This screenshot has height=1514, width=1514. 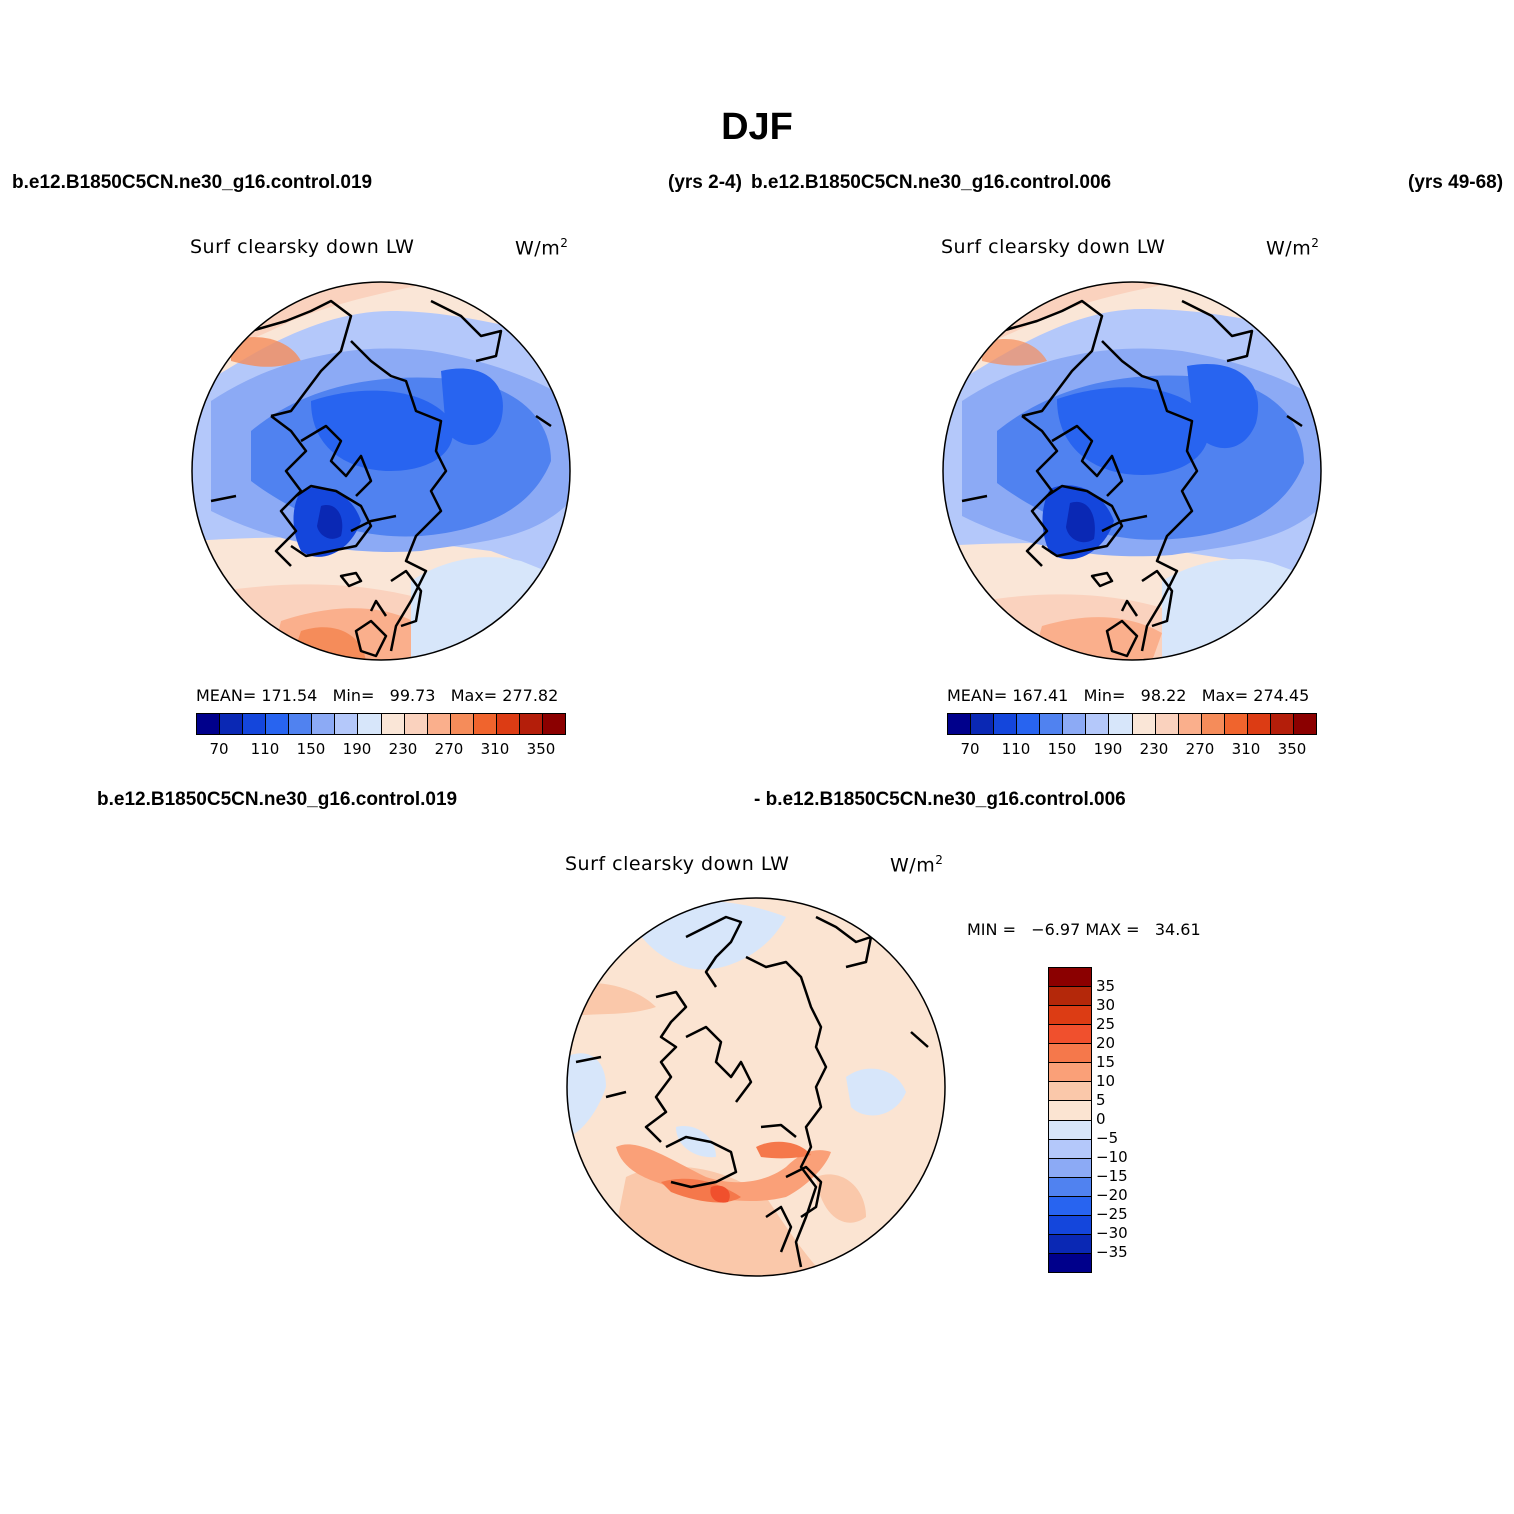 I want to click on colorbar-tick-label: 70, so click(x=219, y=749).